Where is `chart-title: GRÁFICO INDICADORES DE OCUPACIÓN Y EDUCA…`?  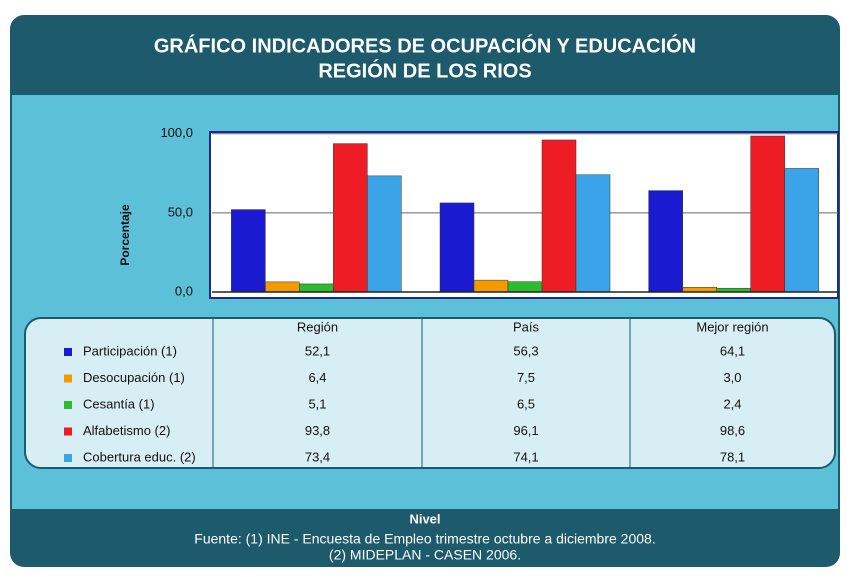 chart-title: GRÁFICO INDICADORES DE OCUPACIÓN Y EDUCA… is located at coordinates (425, 45).